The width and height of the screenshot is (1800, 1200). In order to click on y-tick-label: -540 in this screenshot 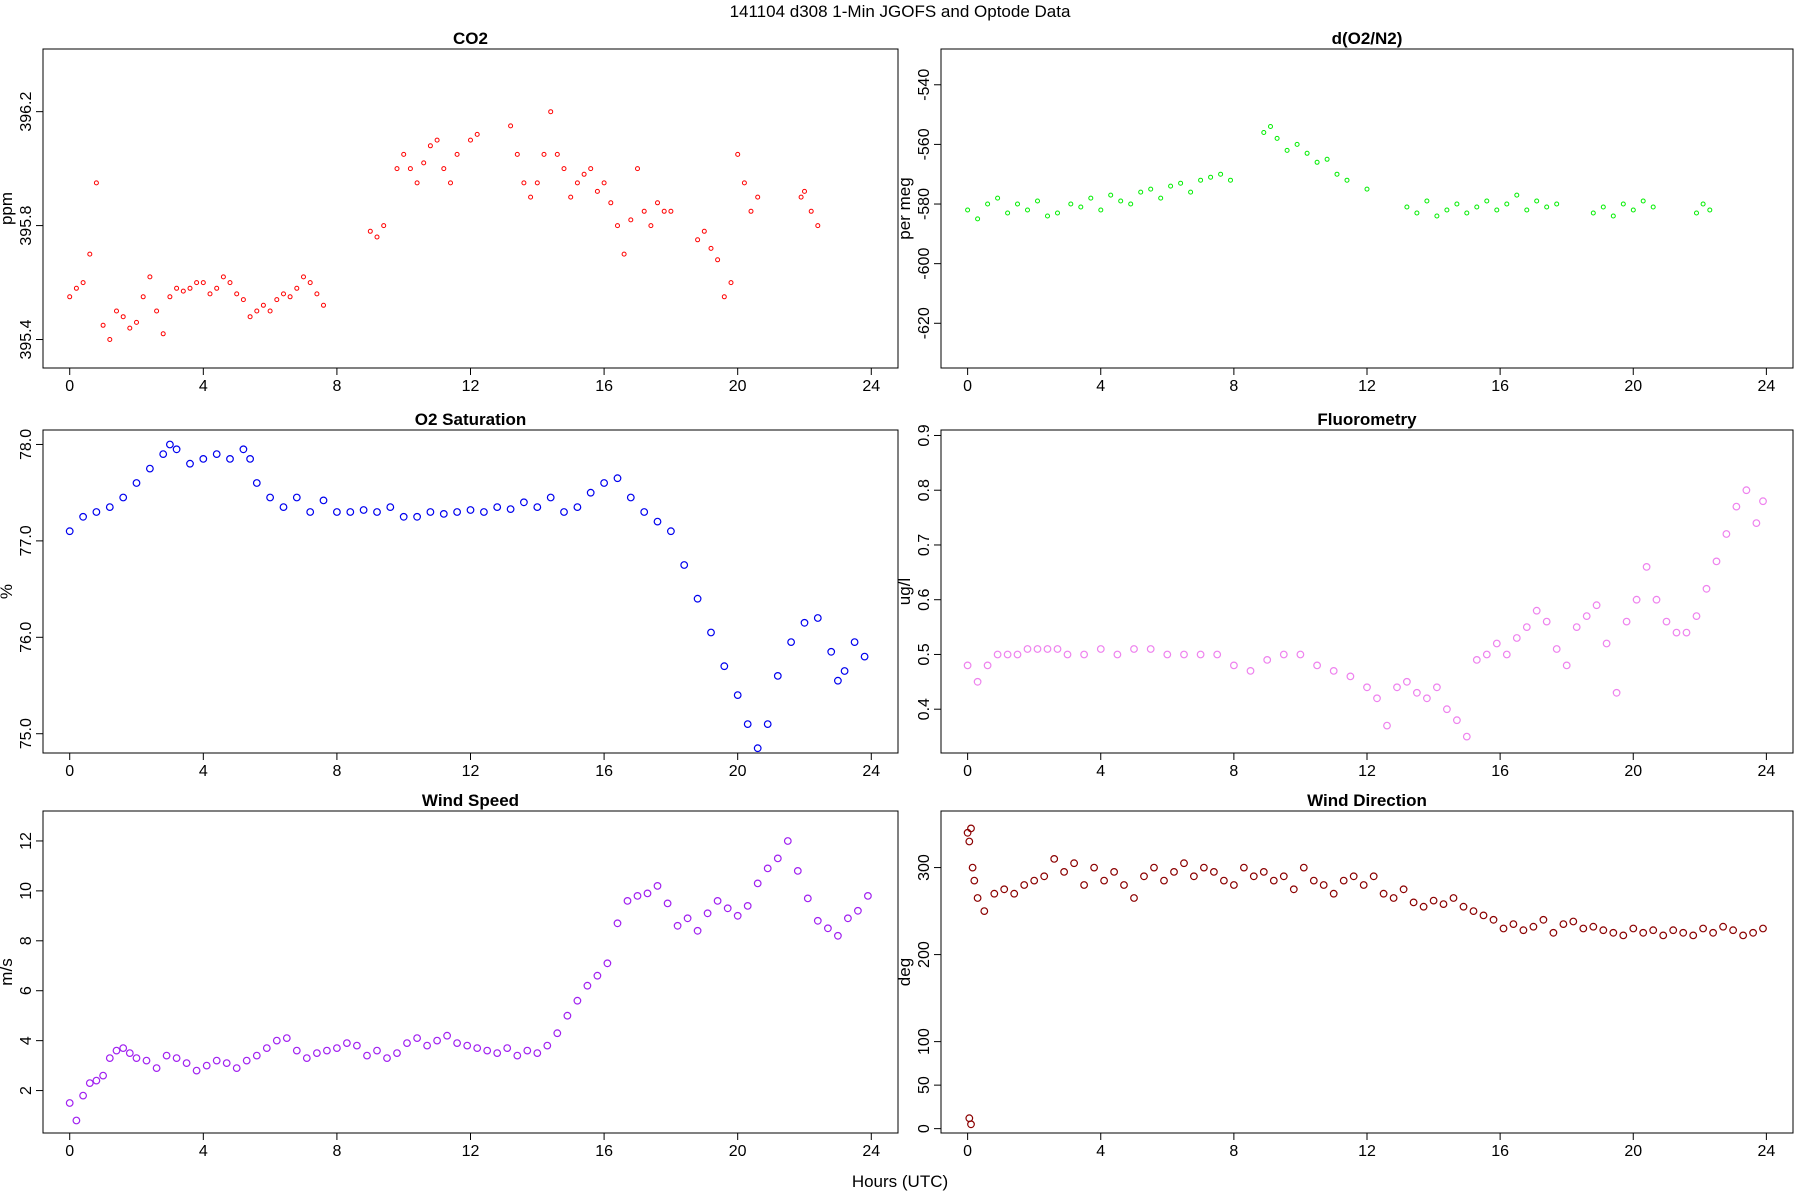, I will do `click(924, 85)`.